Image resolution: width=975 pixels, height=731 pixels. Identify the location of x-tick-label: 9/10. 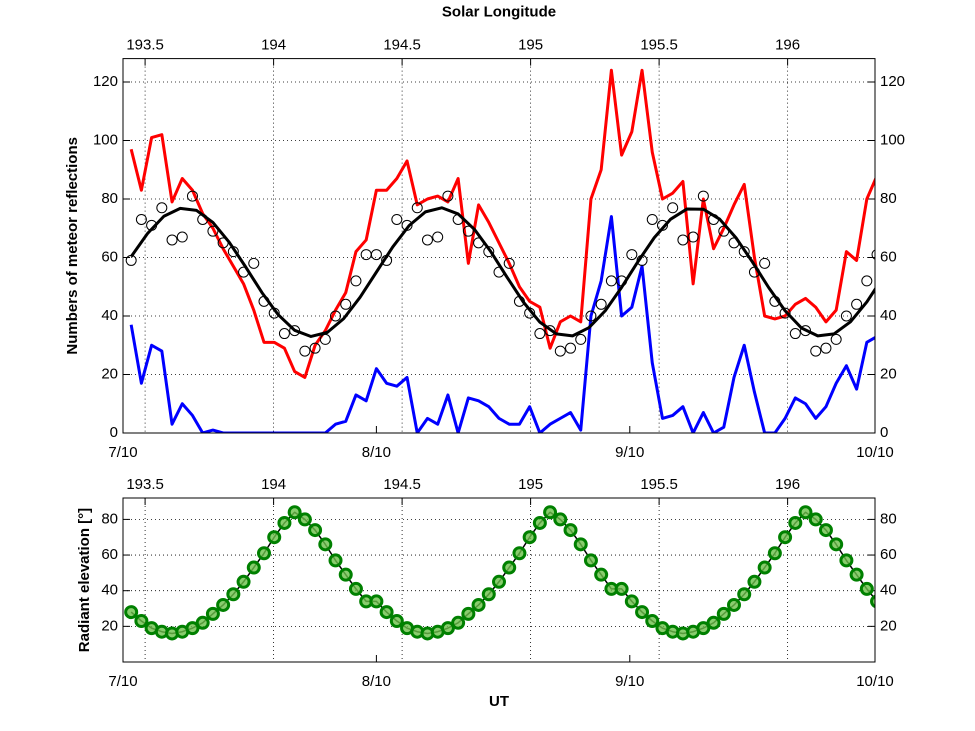
(629, 681).